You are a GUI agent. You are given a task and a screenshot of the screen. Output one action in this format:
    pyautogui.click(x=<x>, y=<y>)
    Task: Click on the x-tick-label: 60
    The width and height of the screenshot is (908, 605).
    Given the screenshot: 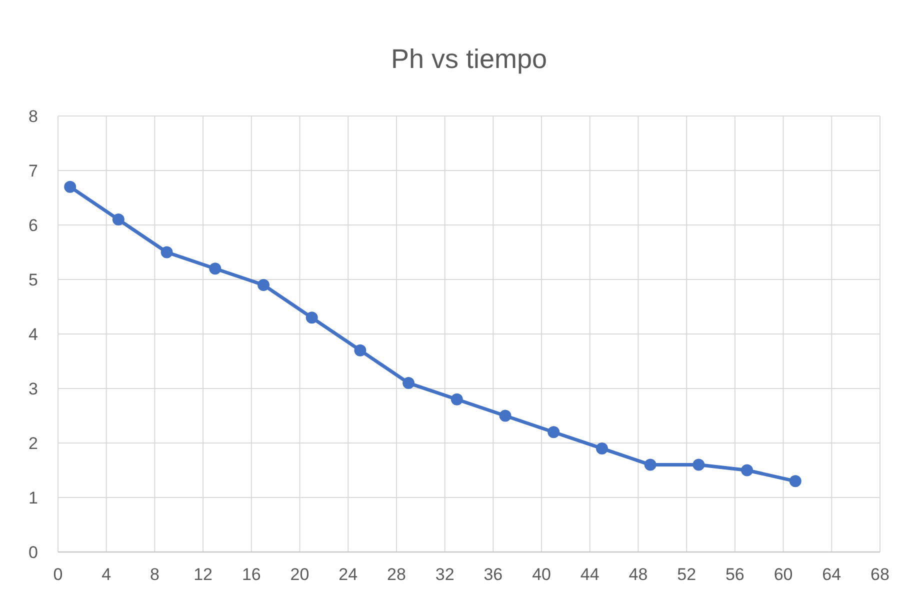 What is the action you would take?
    pyautogui.click(x=783, y=574)
    